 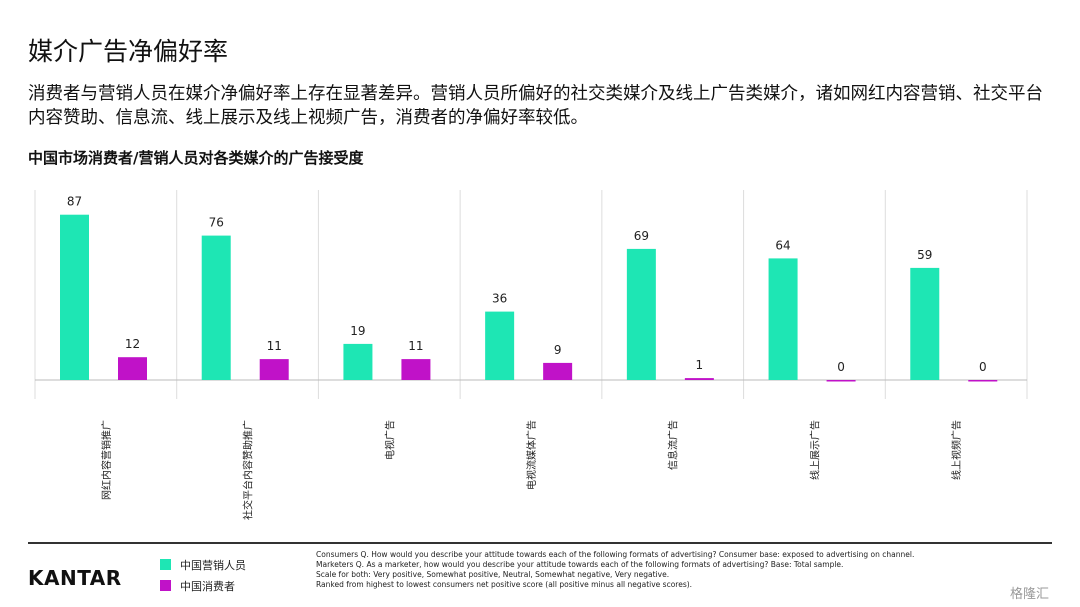 I want to click on value-label: 36, so click(x=499, y=299).